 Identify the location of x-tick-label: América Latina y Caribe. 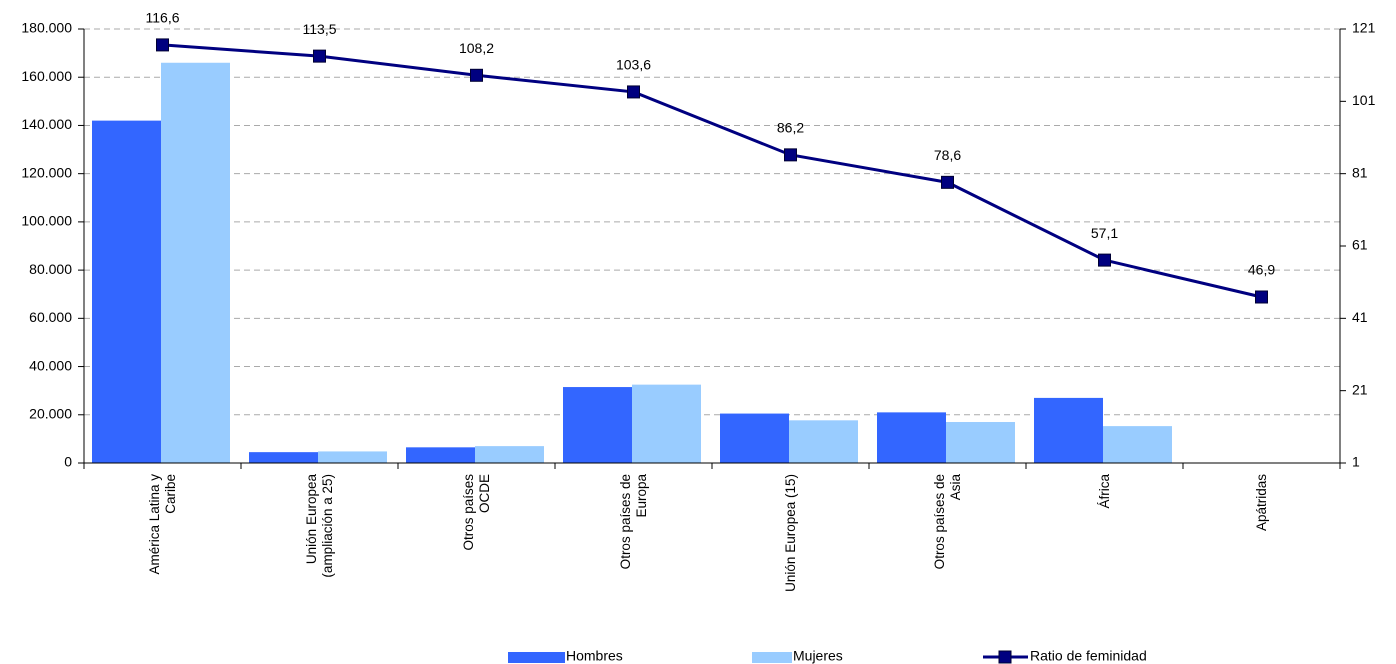
(162, 524).